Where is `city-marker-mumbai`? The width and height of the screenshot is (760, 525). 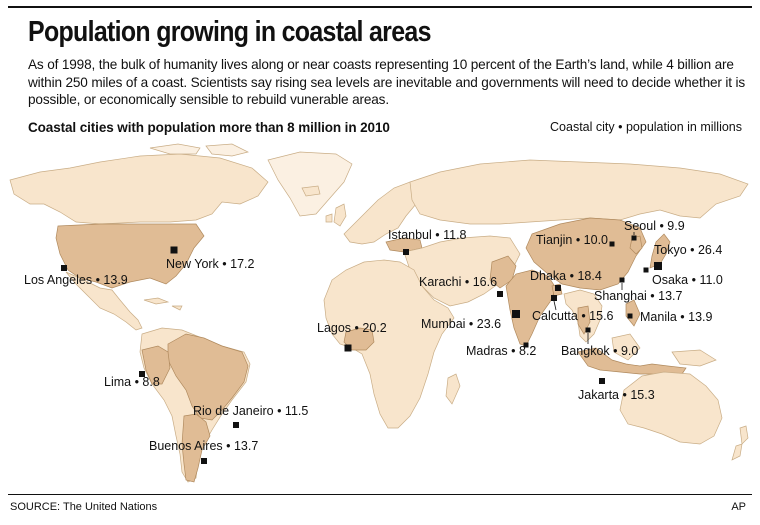
city-marker-mumbai is located at coordinates (516, 314).